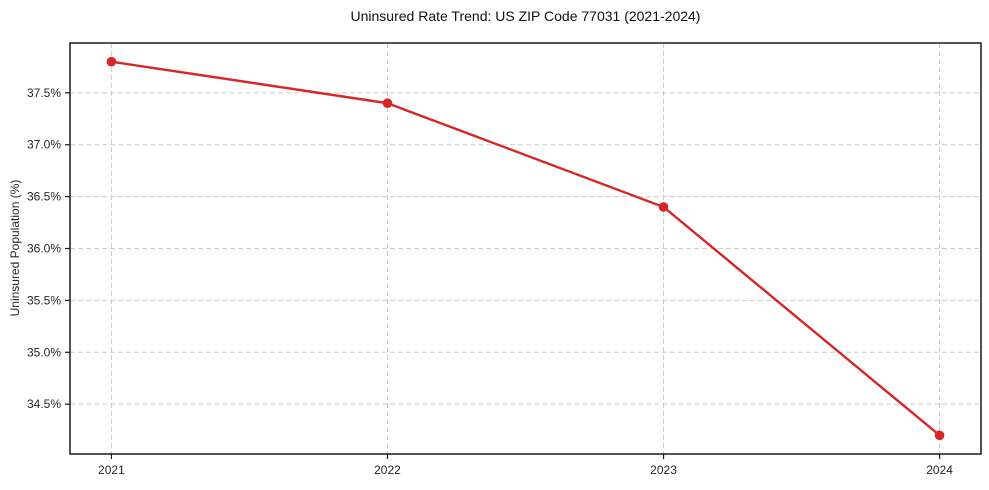 This screenshot has width=989, height=490. I want to click on y-tick-label: 36.5%, so click(44, 197).